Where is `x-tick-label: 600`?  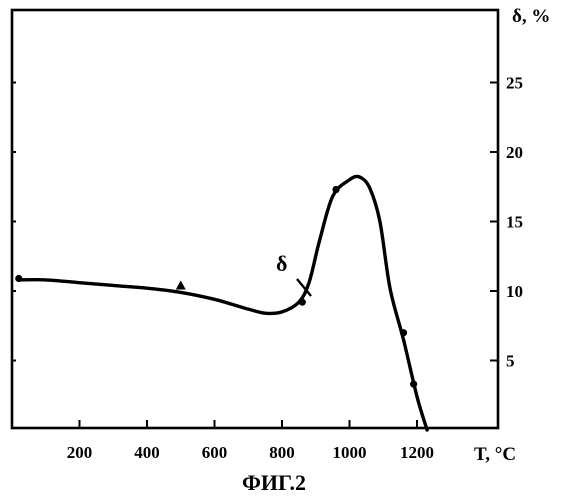 x-tick-label: 600 is located at coordinates (215, 452).